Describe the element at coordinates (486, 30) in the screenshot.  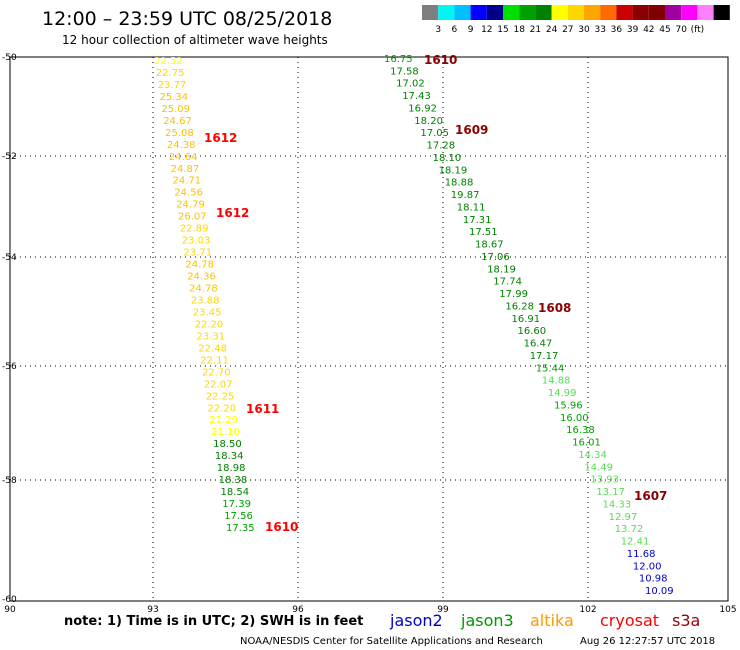
I see `legend-tick-label: 12` at that location.